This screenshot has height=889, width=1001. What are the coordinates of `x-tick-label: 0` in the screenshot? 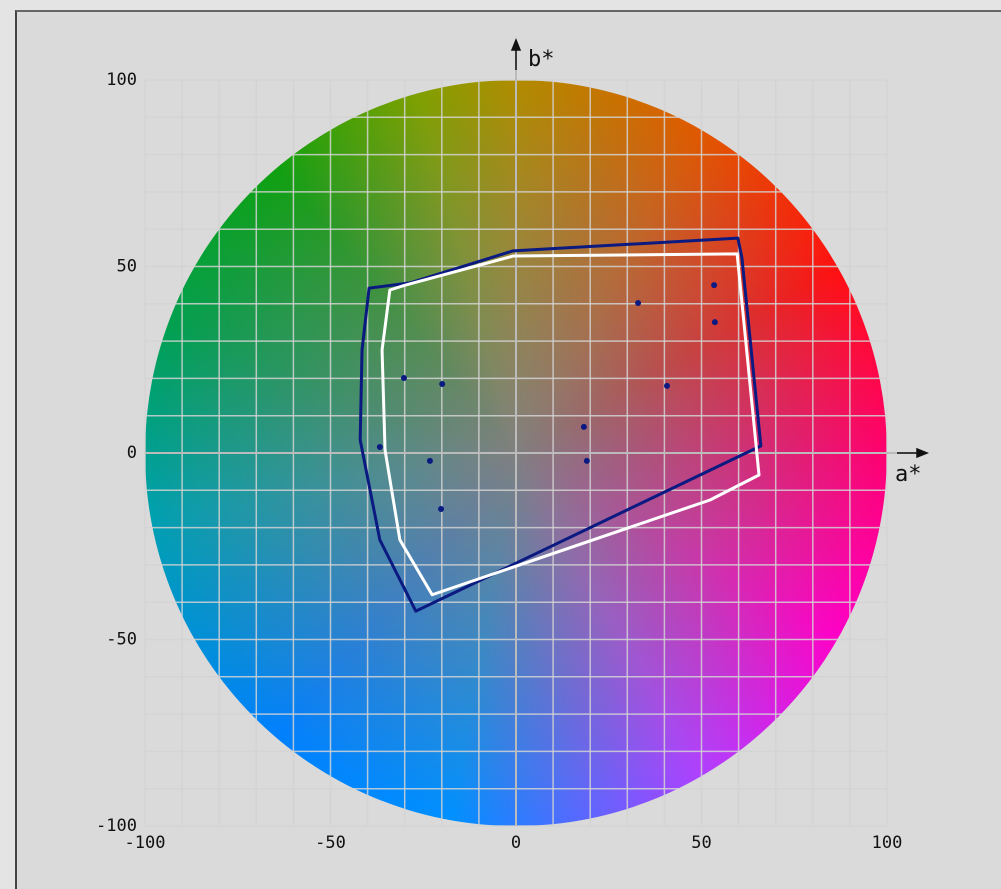 It's located at (516, 843).